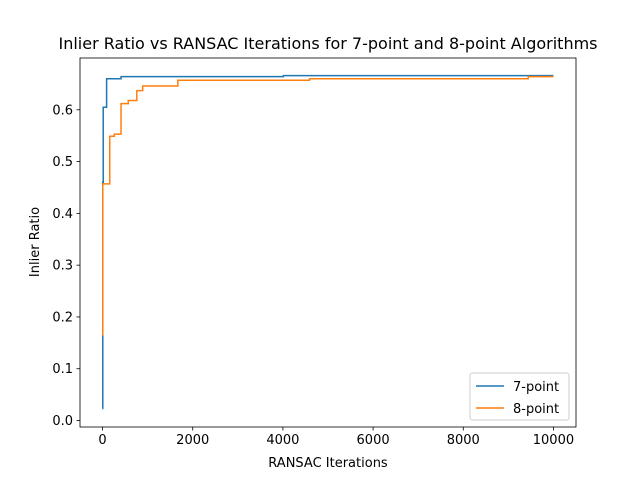 The width and height of the screenshot is (640, 480). Describe the element at coordinates (62, 162) in the screenshot. I see `y-tick-label: 0.5` at that location.